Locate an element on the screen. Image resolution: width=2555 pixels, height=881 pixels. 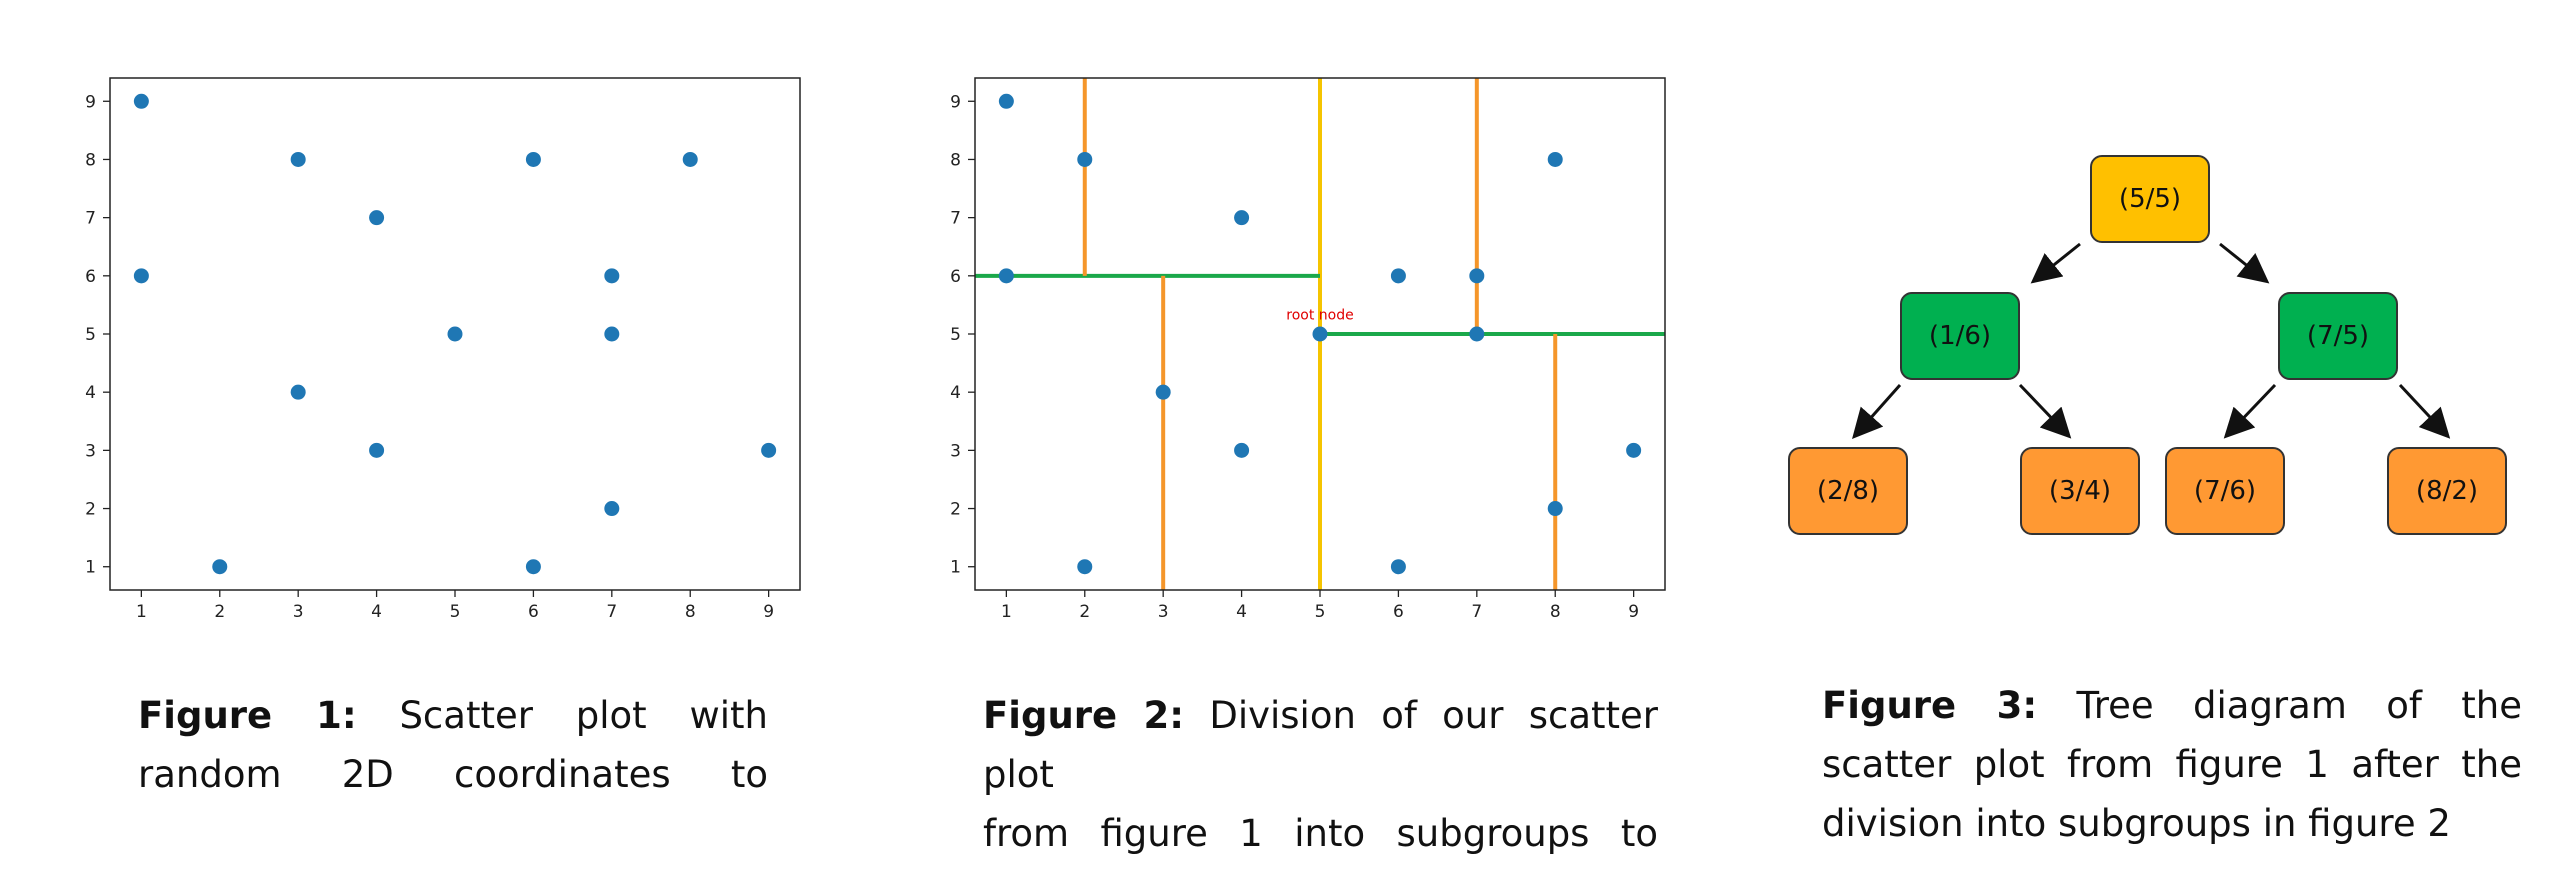
fig1-y-tick-label-3: 4 is located at coordinates (90, 393).